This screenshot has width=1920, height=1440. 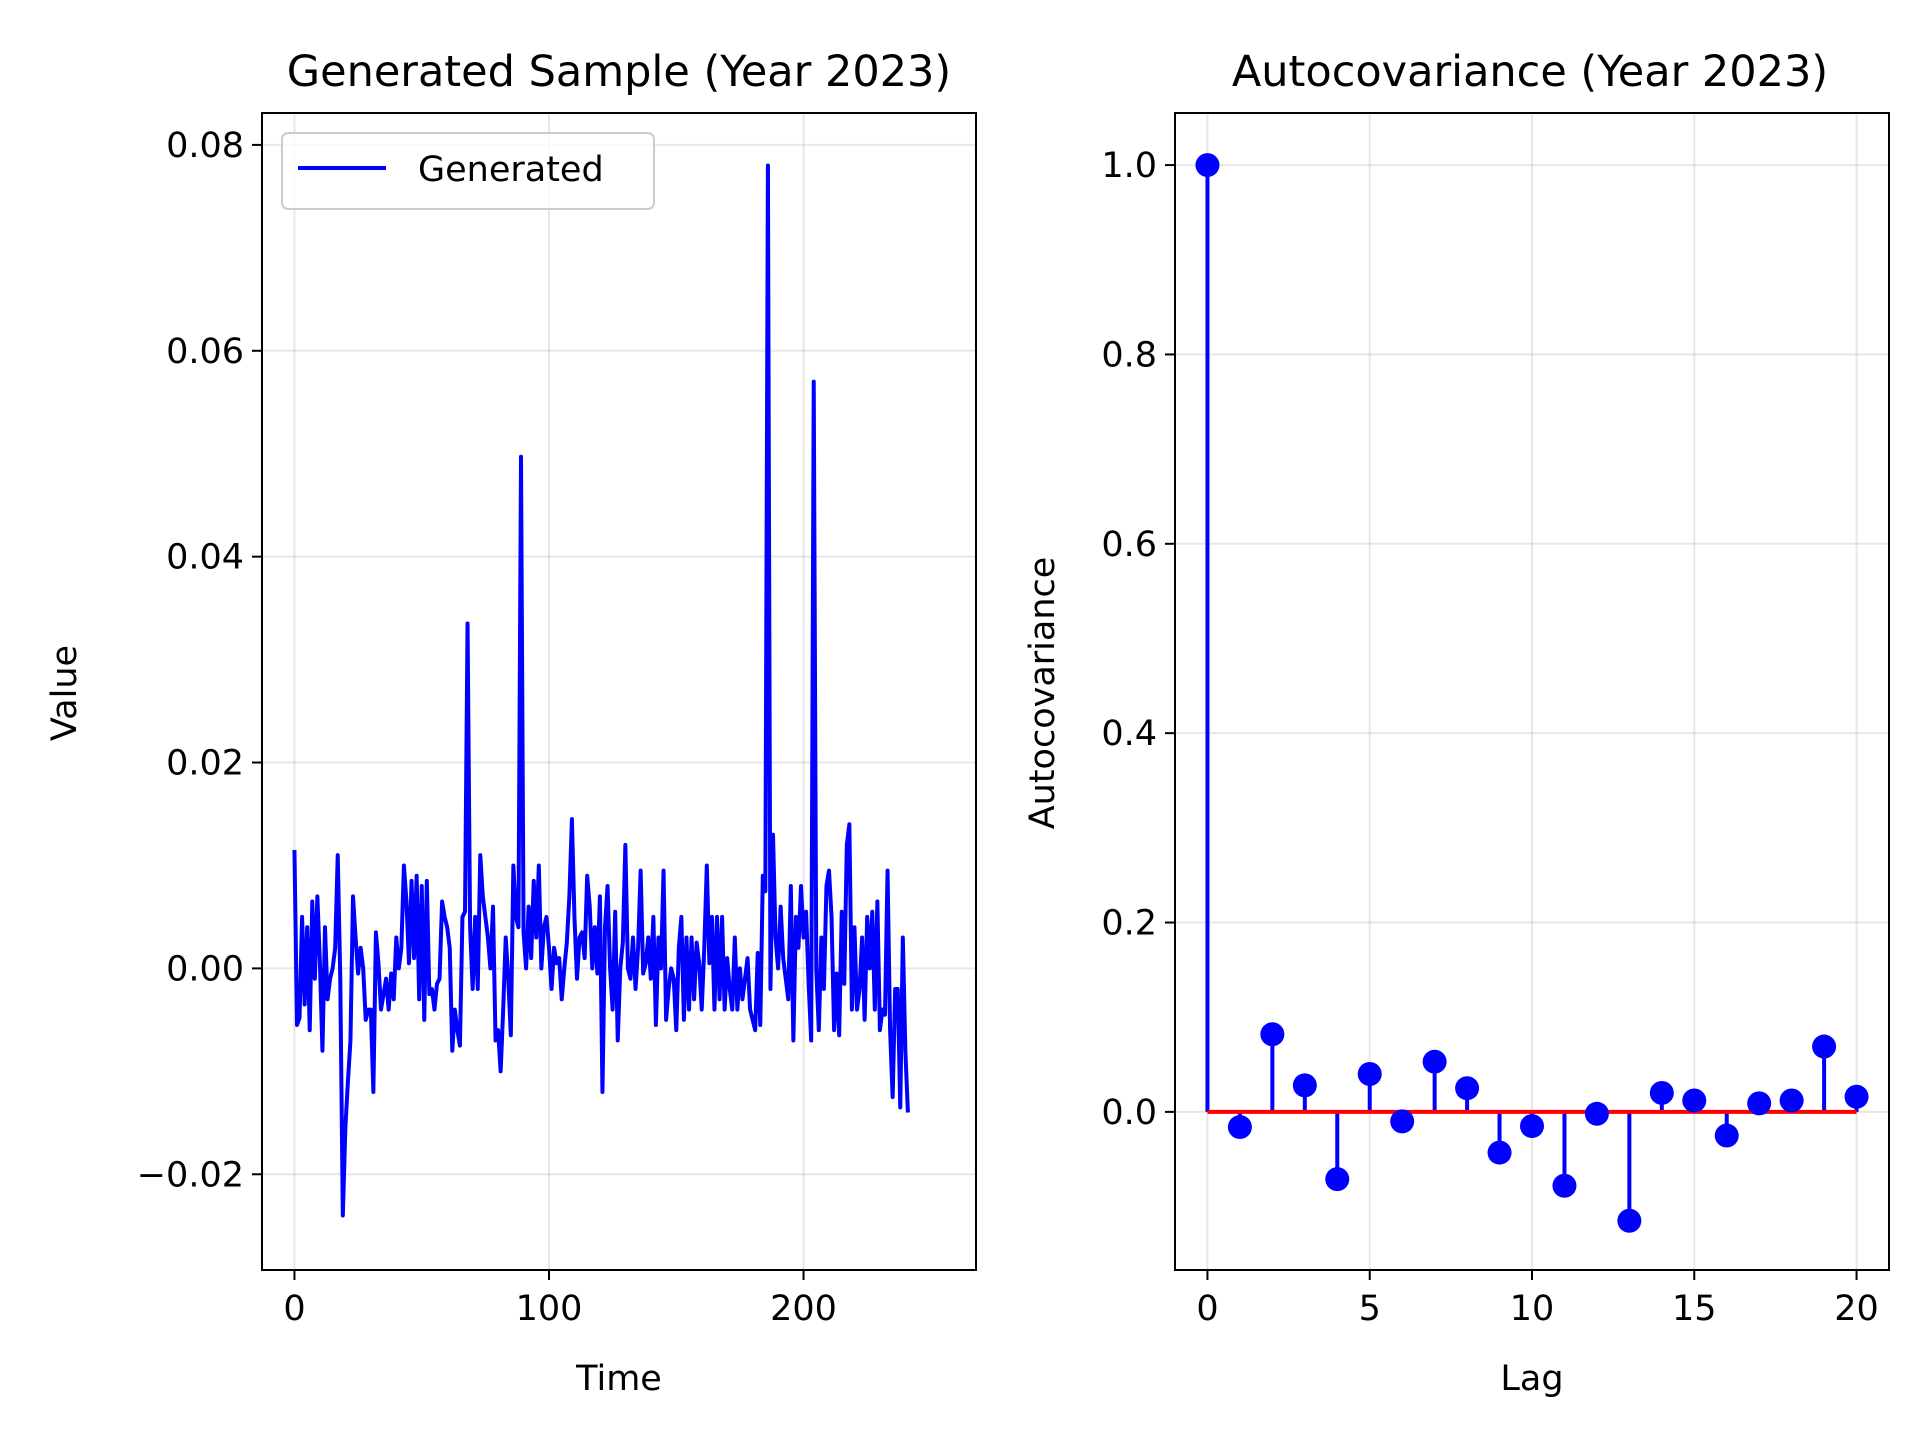 I want to click on x-ticks: 0 100 200, so click(x=560, y=1299).